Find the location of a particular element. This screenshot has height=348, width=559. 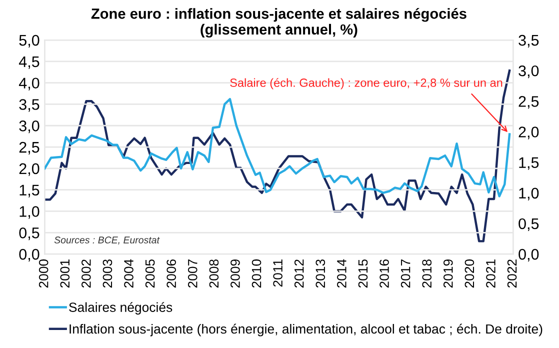

y2-tick-label: 1,5 is located at coordinates (529, 163).